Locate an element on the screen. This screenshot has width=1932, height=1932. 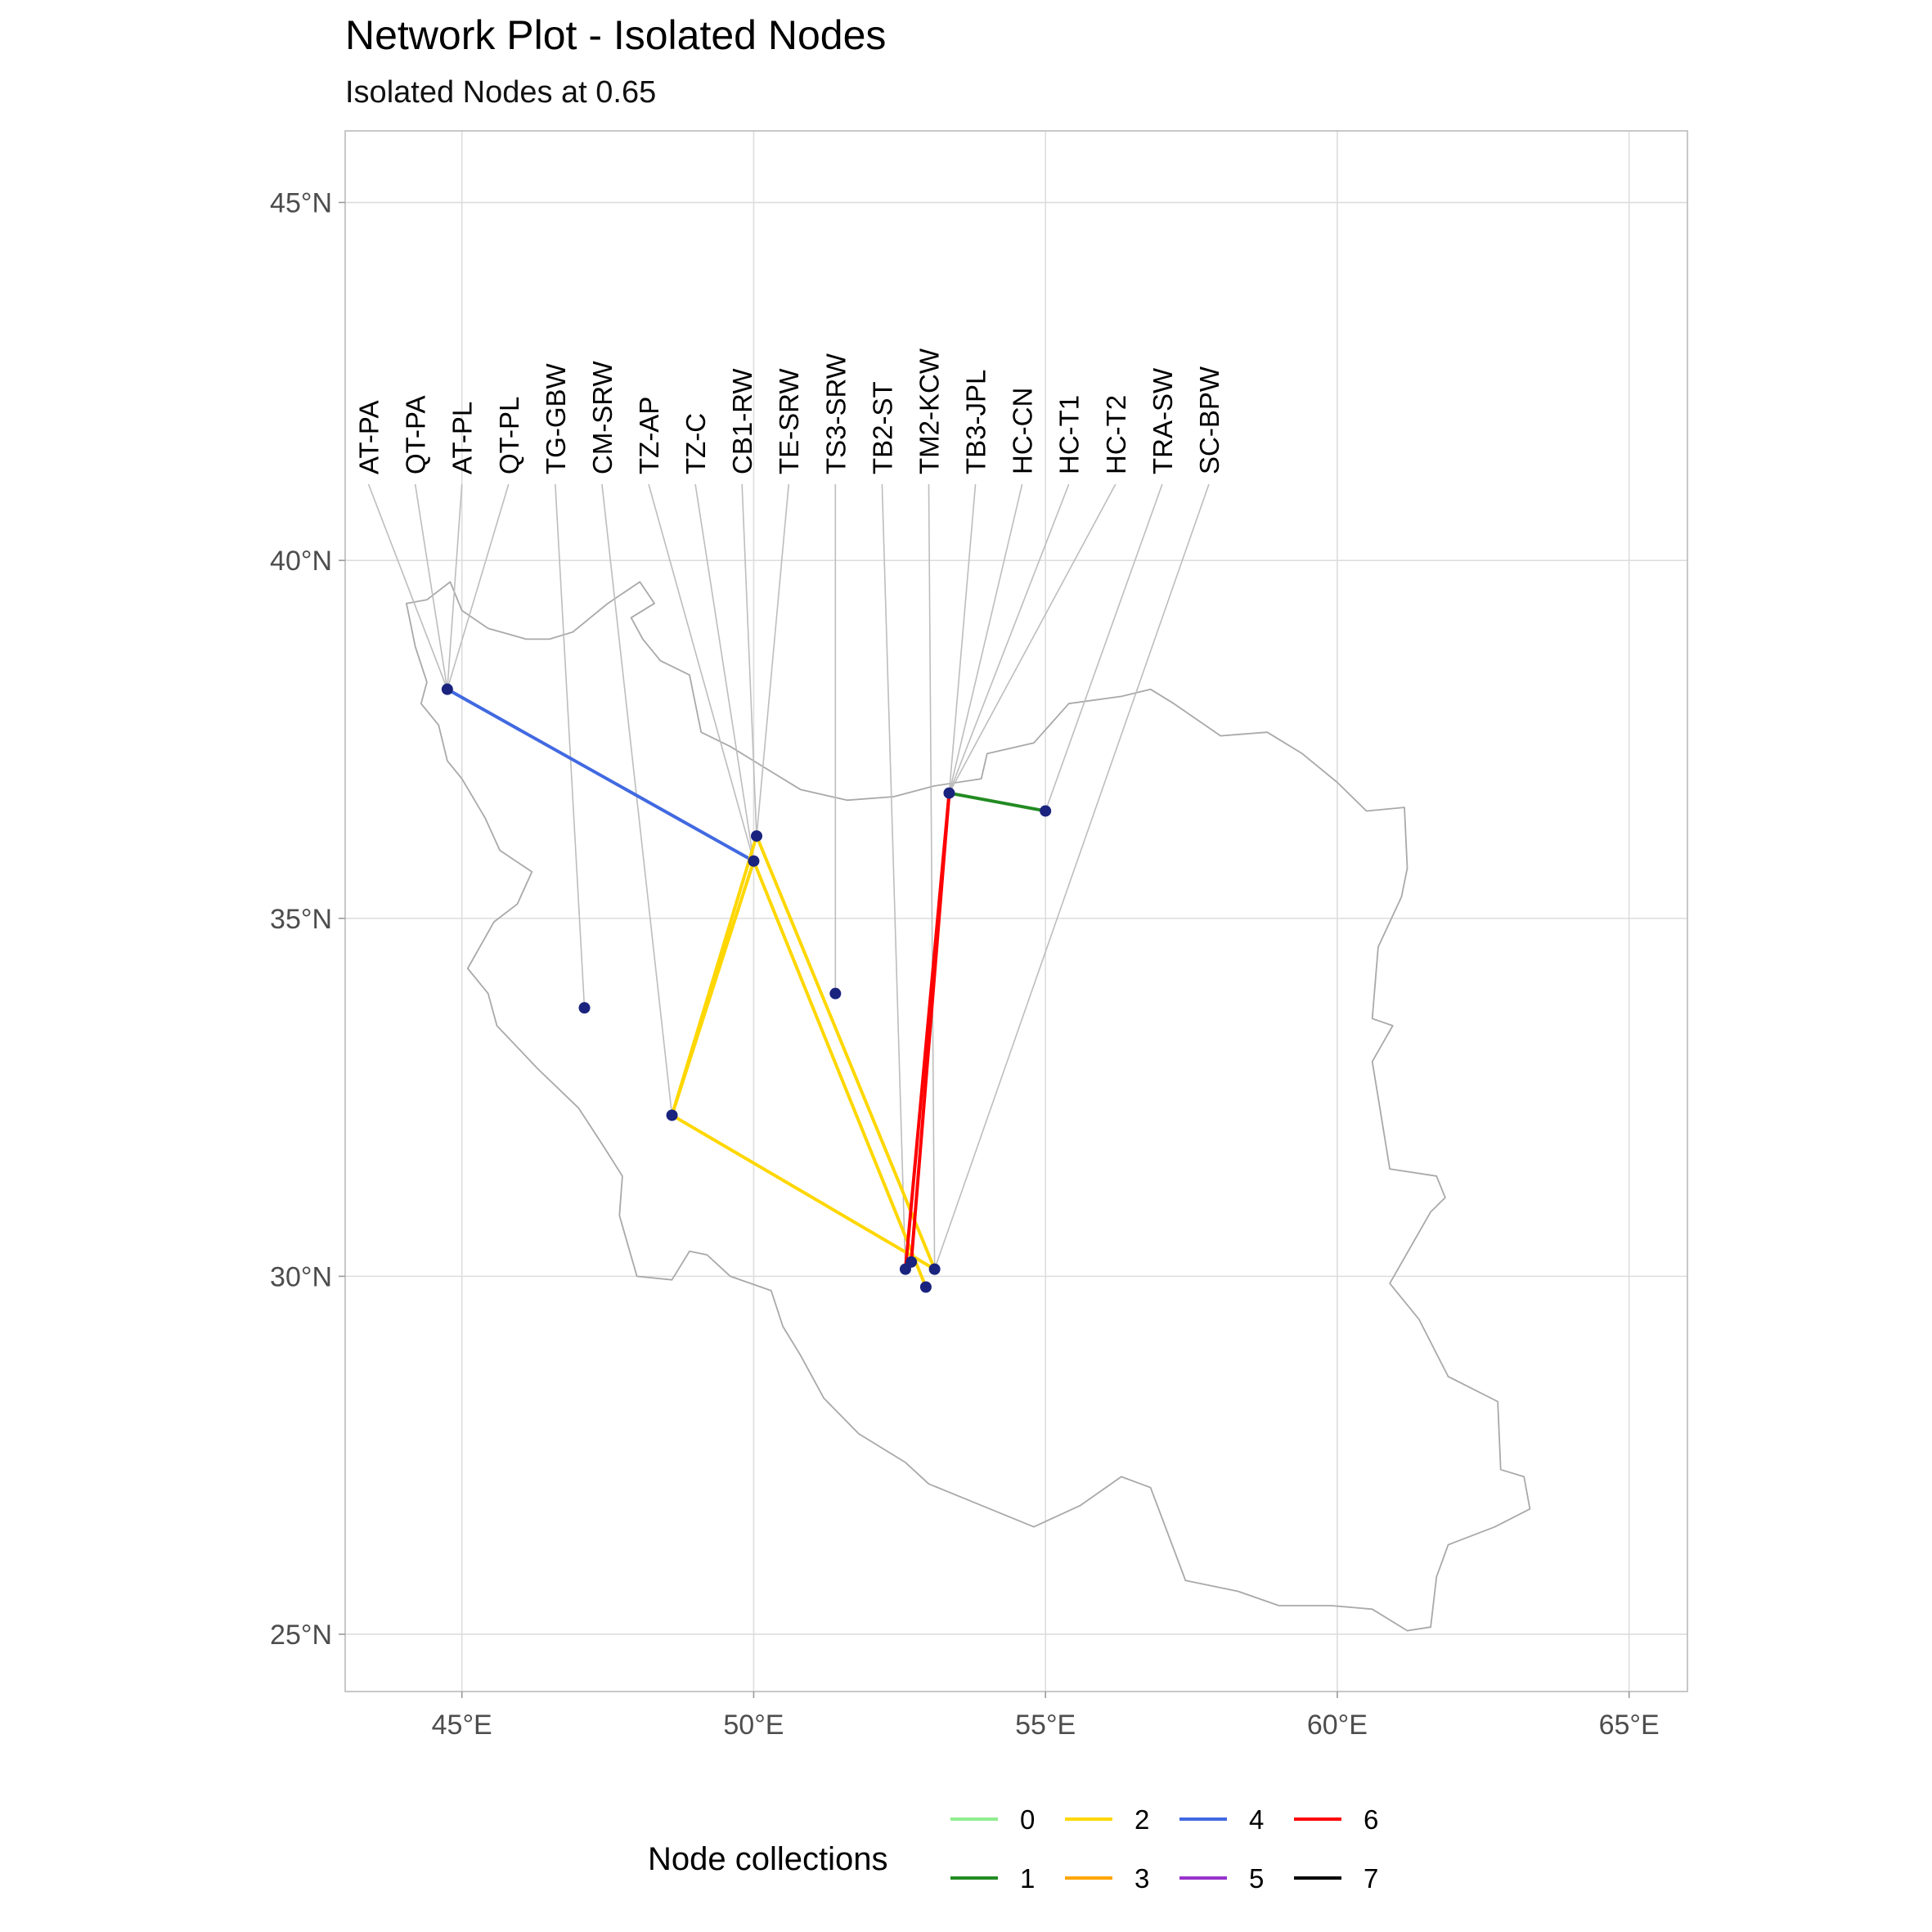
node-label: AT-PL is located at coordinates (462, 438).